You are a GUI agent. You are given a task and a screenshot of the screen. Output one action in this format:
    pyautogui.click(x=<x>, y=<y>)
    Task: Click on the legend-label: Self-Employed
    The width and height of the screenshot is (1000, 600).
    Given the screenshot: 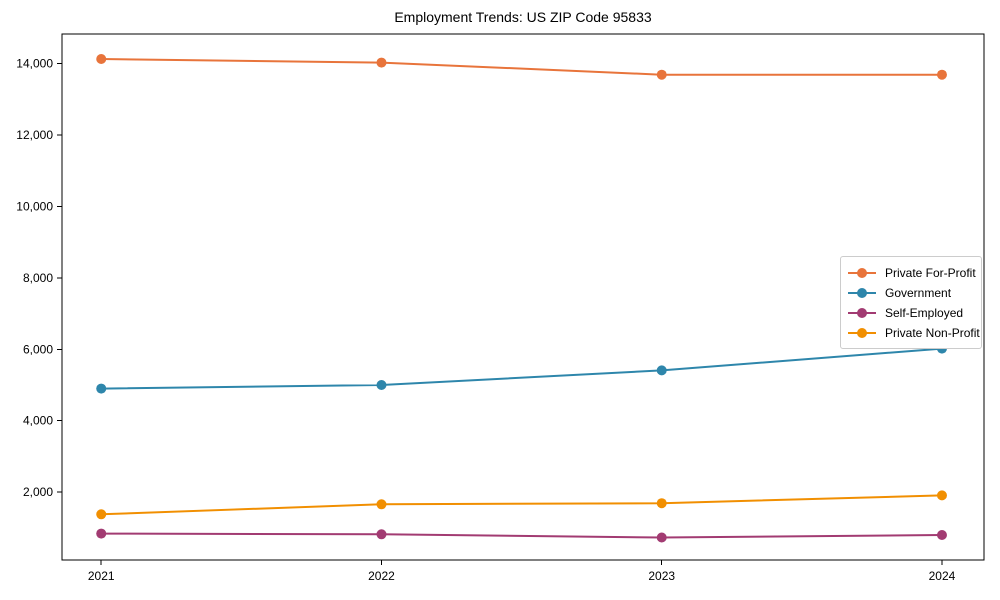 What is the action you would take?
    pyautogui.click(x=924, y=313)
    